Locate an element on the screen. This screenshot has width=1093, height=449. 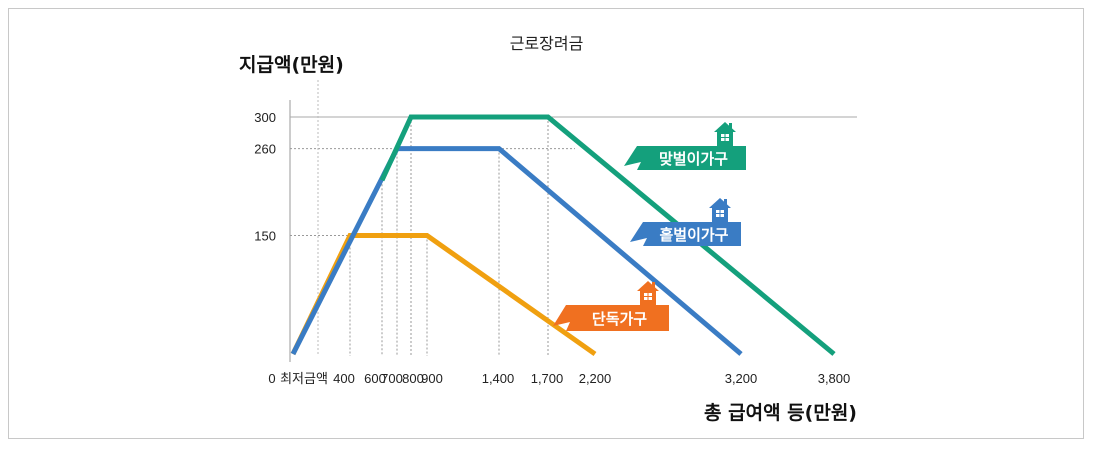
series-badge-label: 홑벌이가구 is located at coordinates (693, 235).